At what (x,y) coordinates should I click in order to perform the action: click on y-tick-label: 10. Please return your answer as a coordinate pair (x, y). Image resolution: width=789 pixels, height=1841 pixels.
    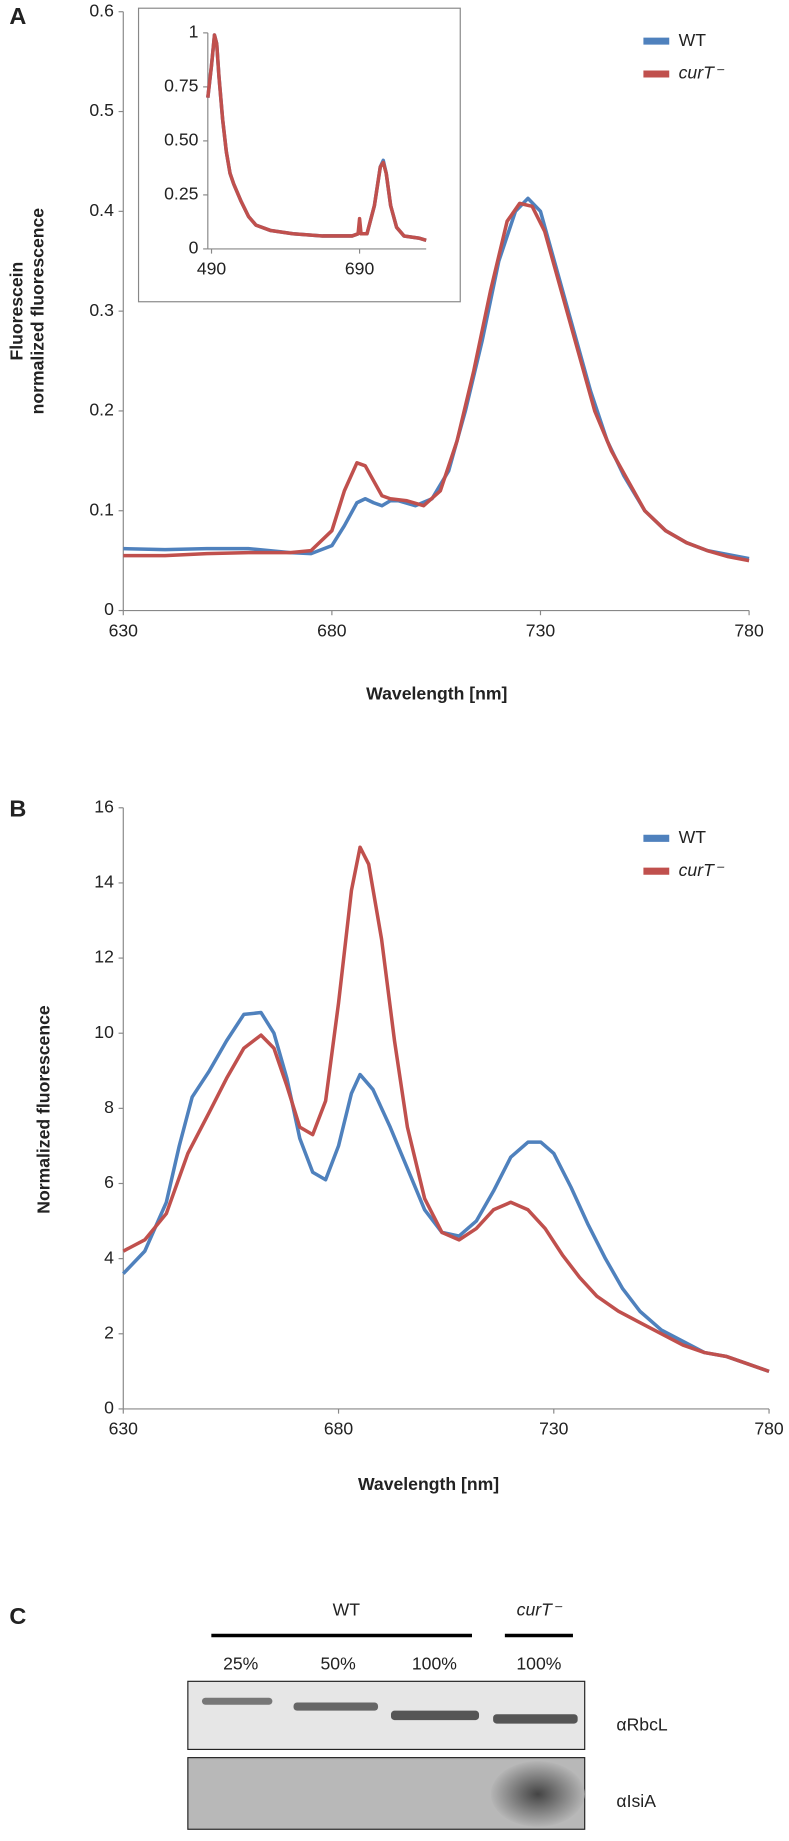
    Looking at the image, I should click on (104, 1032).